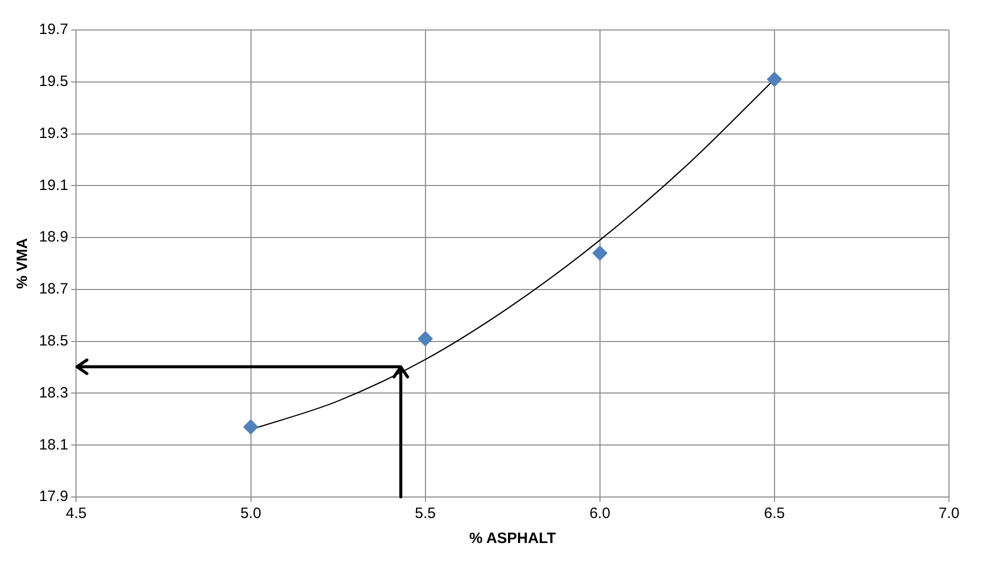  Describe the element at coordinates (512, 539) in the screenshot. I see `x-axis-title: % ASPHALT` at that location.